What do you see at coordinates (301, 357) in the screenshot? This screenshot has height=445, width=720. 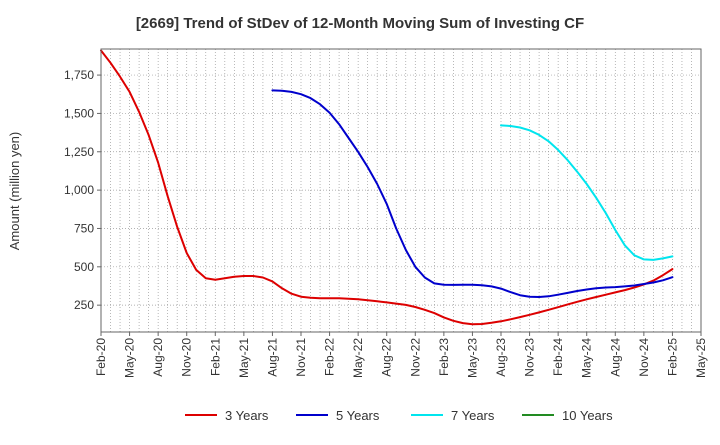 I see `x-tick-label: Nov-21` at bounding box center [301, 357].